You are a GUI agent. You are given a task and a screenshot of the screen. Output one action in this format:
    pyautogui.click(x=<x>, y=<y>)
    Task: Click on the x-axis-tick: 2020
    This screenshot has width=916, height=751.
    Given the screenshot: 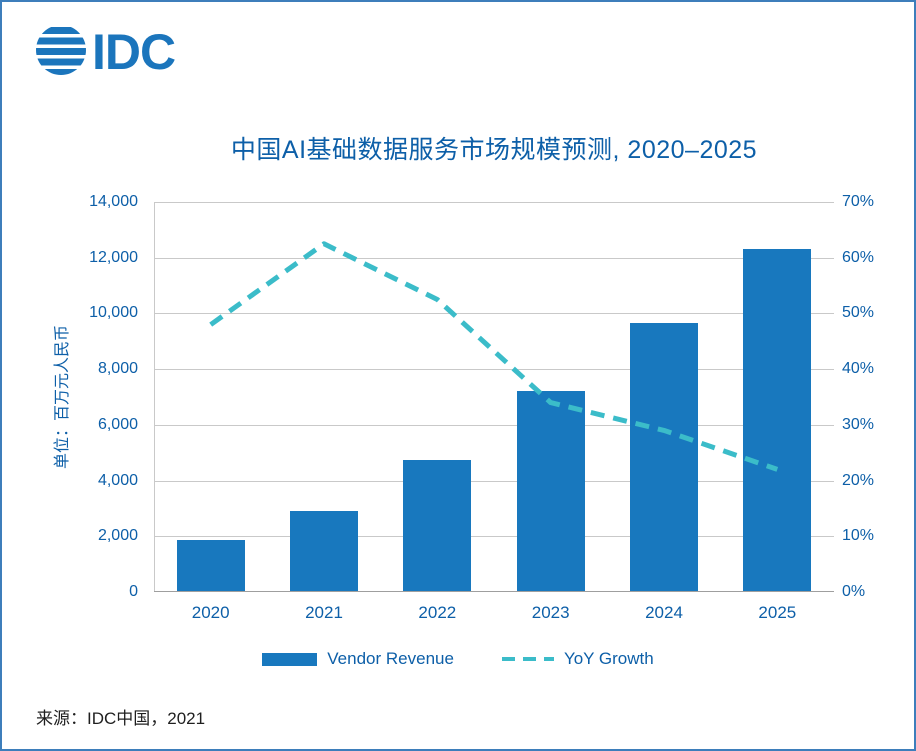 What is the action you would take?
    pyautogui.click(x=210, y=612)
    